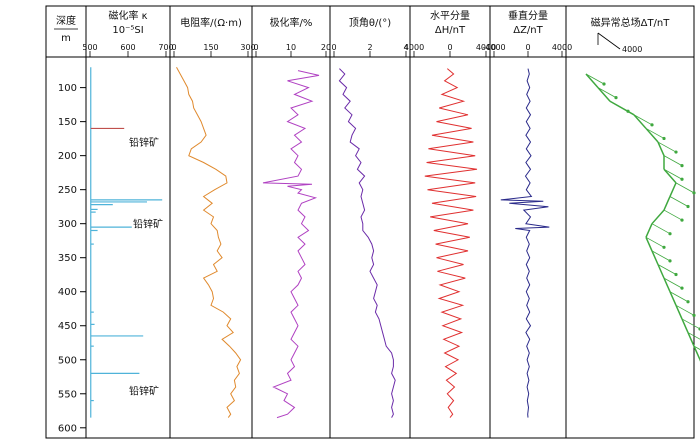  What do you see at coordinates (528, 15) in the screenshot?
I see `vertical-title: 垂直分量` at bounding box center [528, 15].